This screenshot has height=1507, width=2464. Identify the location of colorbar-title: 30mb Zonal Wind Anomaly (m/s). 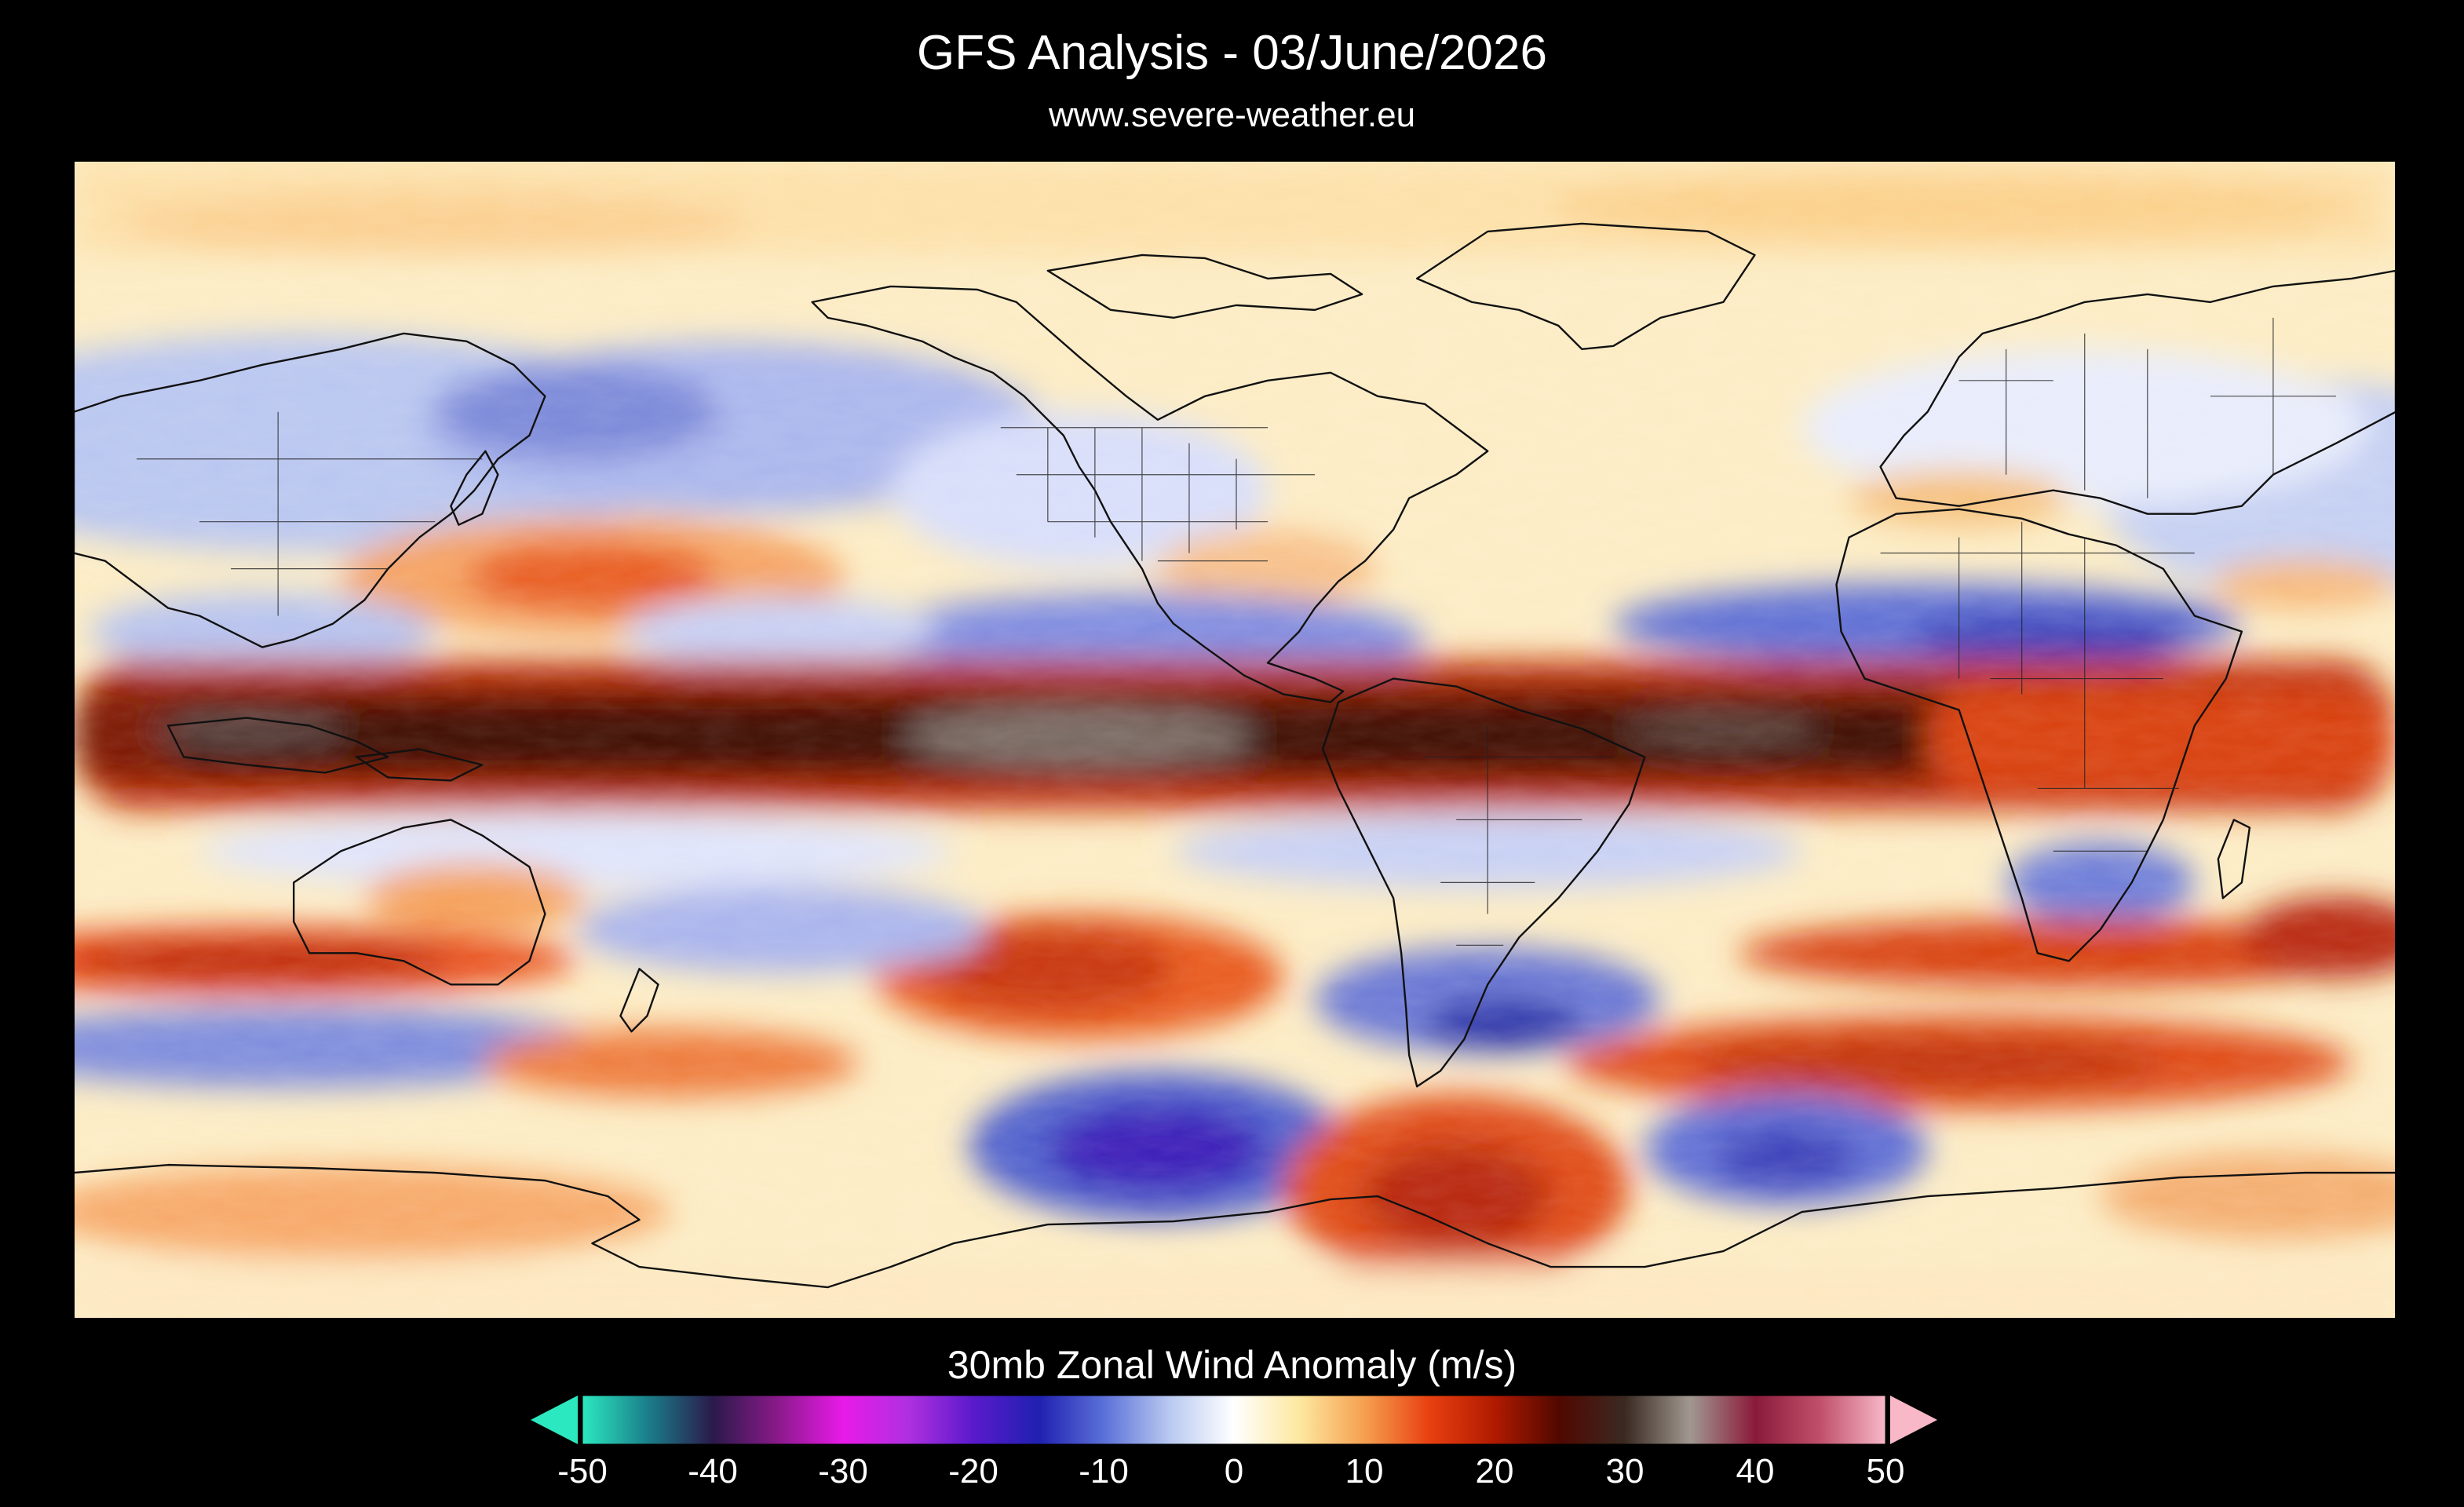
(1232, 1365).